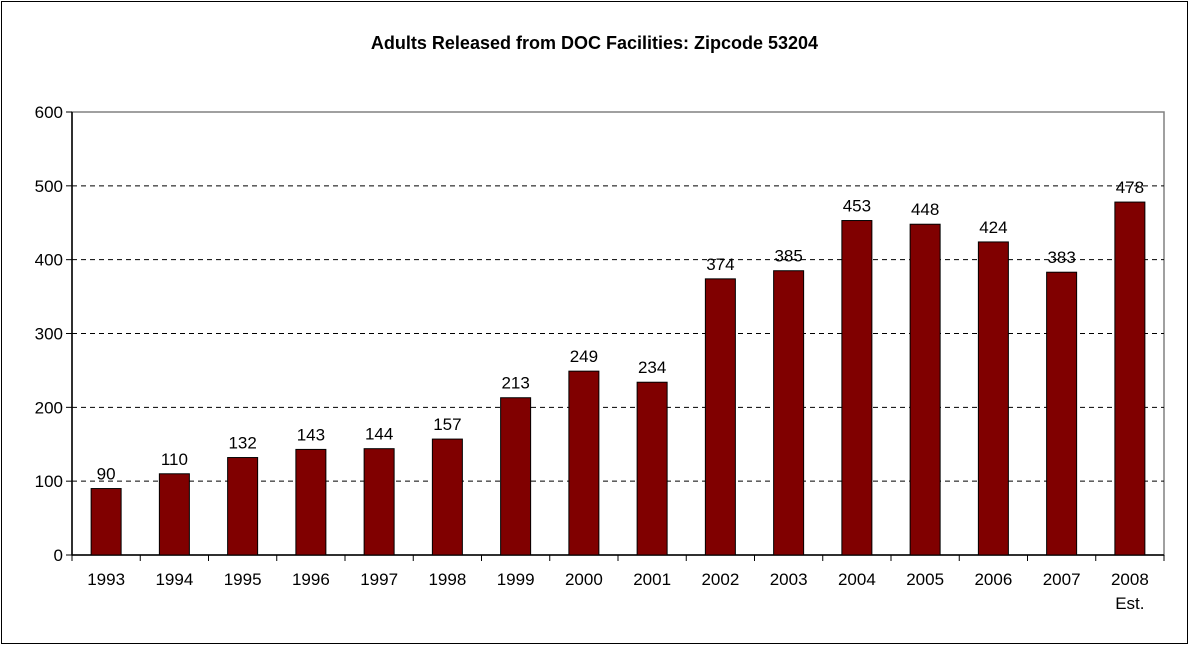 Image resolution: width=1191 pixels, height=647 pixels. Describe the element at coordinates (788, 256) in the screenshot. I see `data-label: 385` at that location.